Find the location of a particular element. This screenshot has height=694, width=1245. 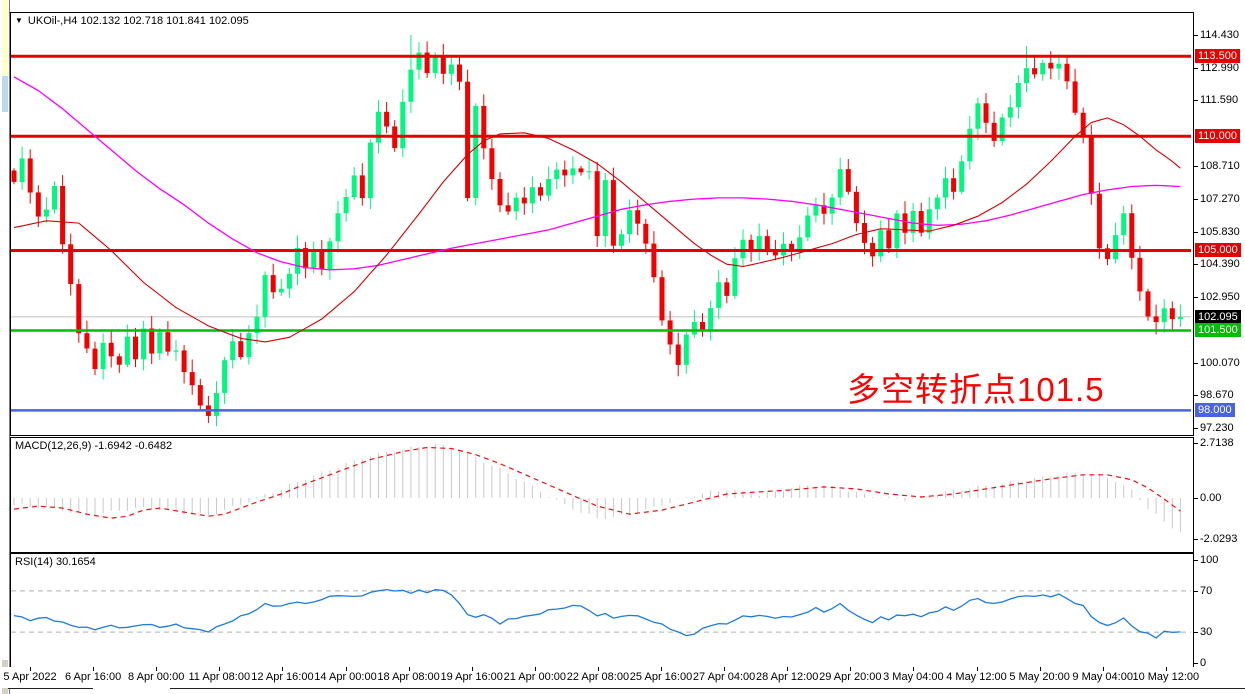

price-axis-tick-label: 100.070 is located at coordinates (1220, 363).